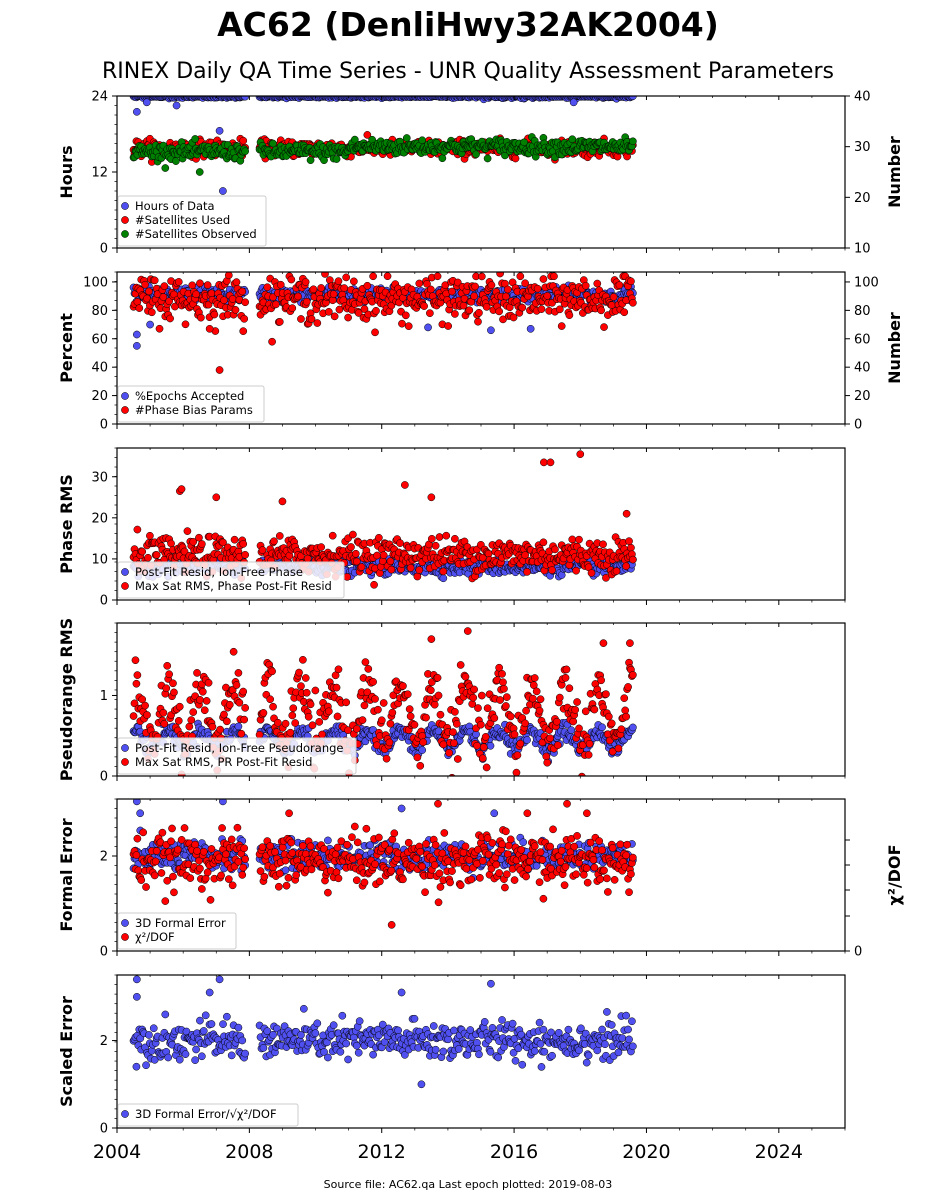  What do you see at coordinates (383, 519) in the screenshot?
I see `panel-3-points` at bounding box center [383, 519].